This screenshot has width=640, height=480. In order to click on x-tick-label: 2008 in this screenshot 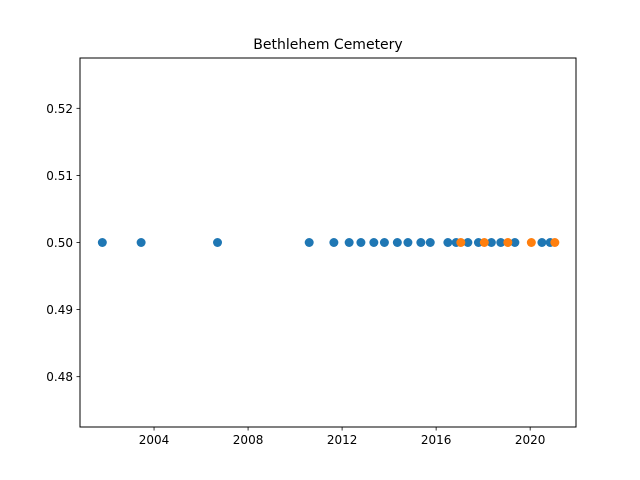, I will do `click(248, 440)`.